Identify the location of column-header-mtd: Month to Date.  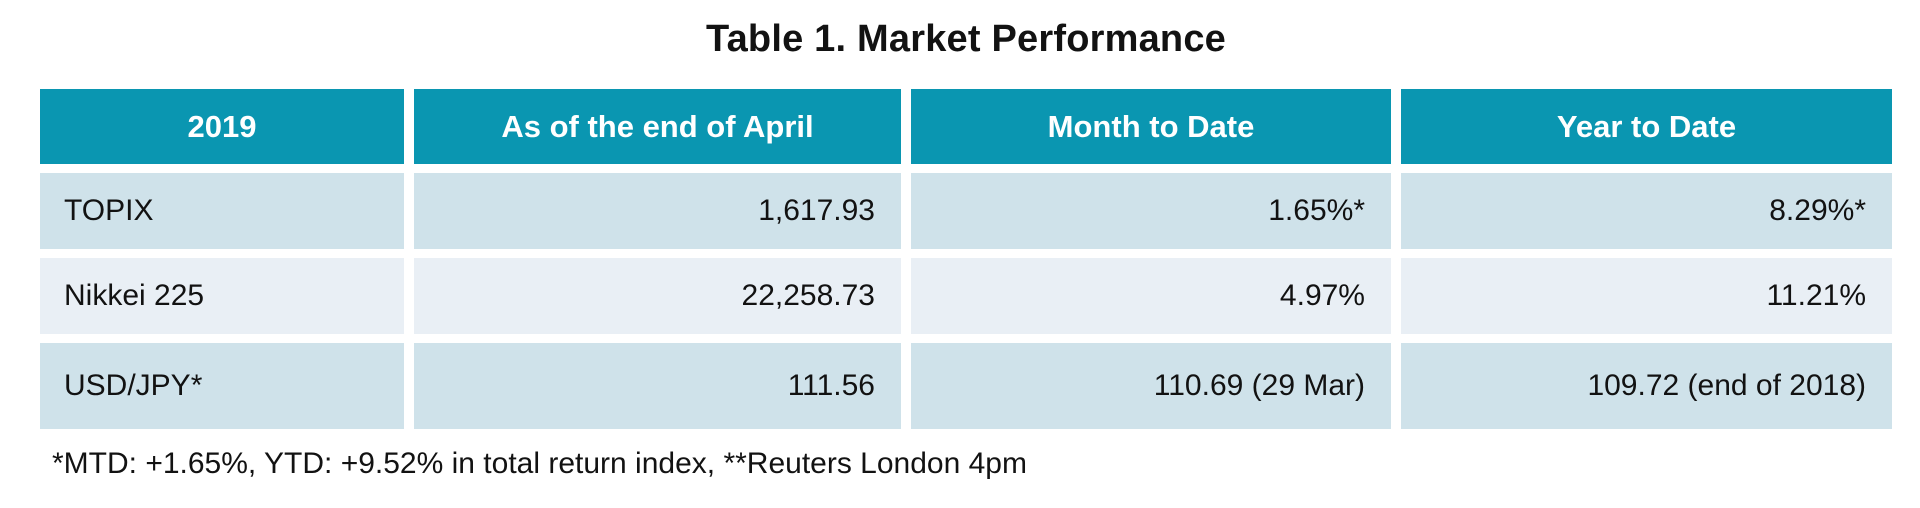
(1151, 126).